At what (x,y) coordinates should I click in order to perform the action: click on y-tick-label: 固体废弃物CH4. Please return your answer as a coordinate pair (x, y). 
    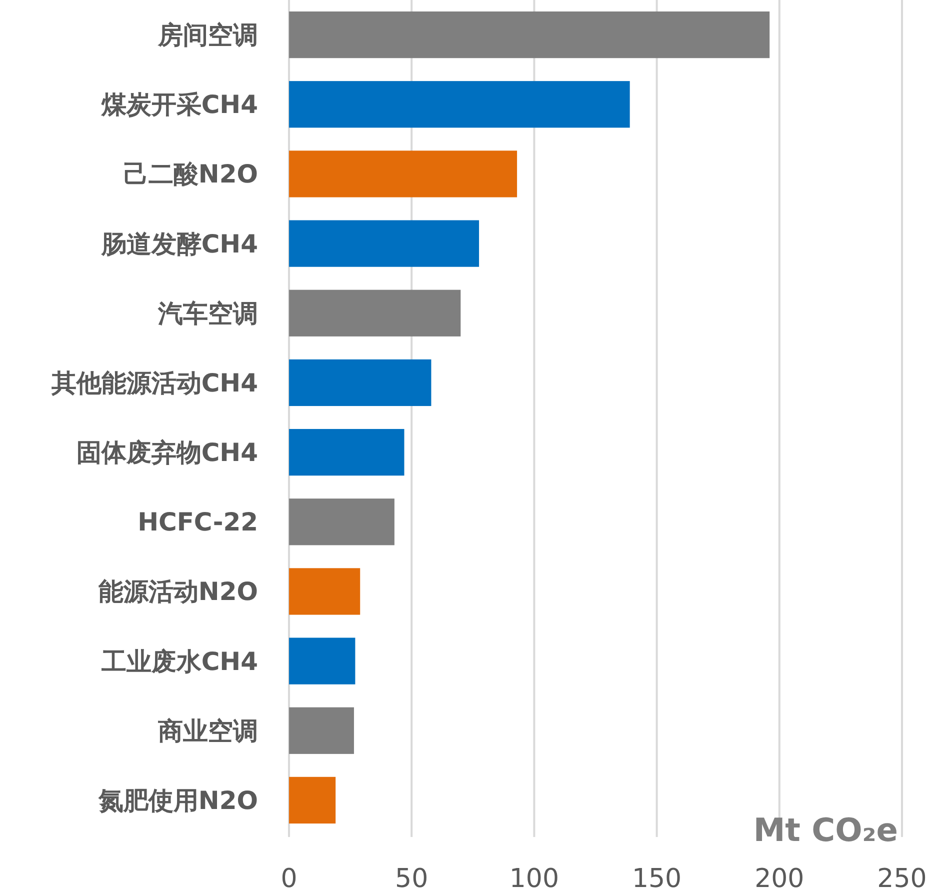
    Looking at the image, I should click on (167, 453).